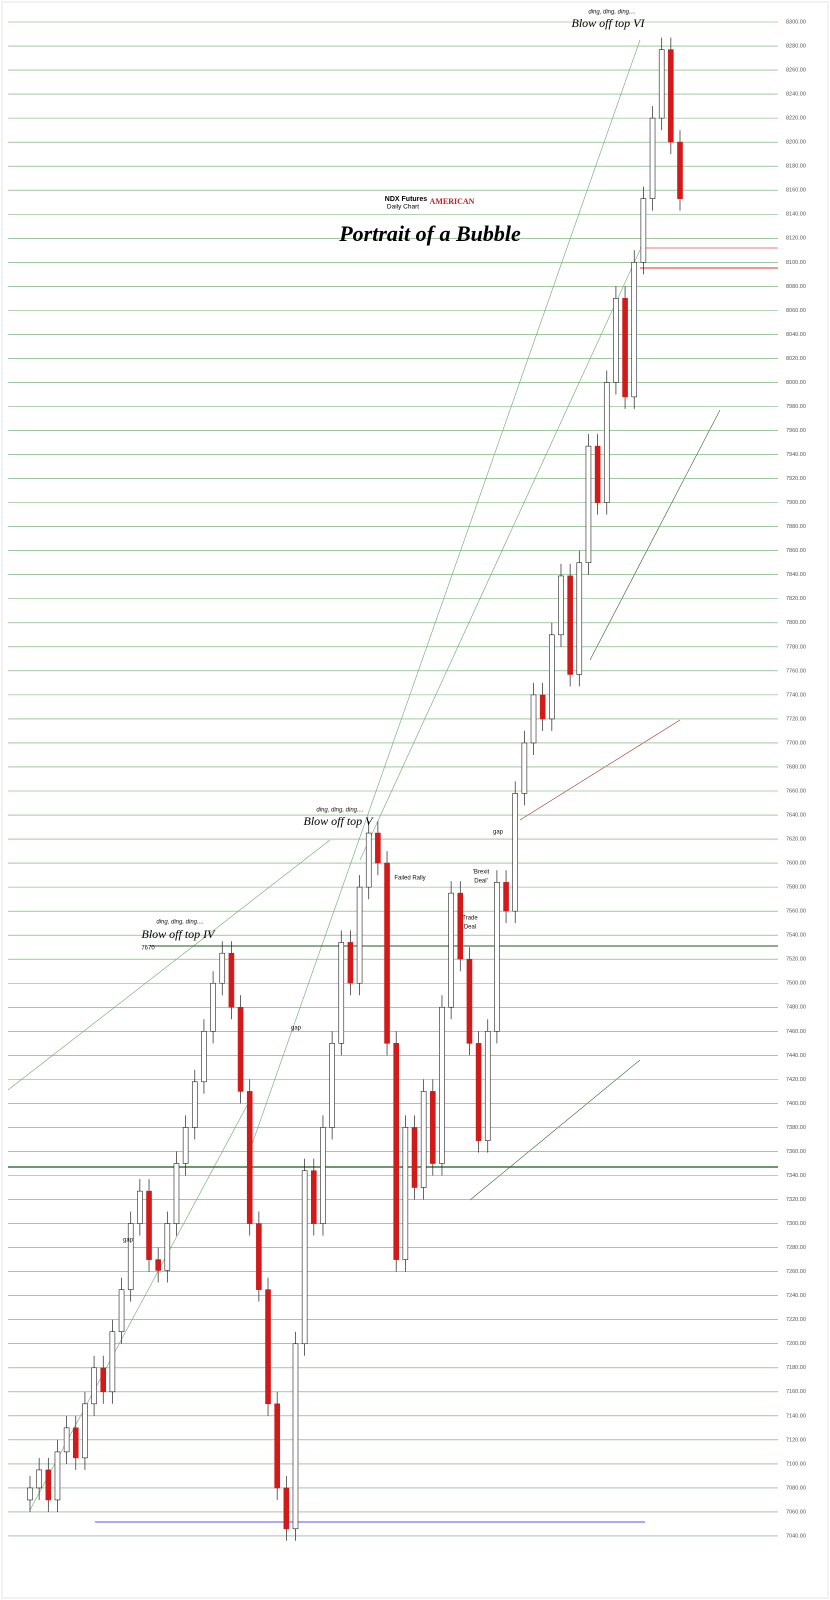 This screenshot has height=1600, width=830. Describe the element at coordinates (796, 455) in the screenshot. I see `y-tick-label: 7940.00` at that location.